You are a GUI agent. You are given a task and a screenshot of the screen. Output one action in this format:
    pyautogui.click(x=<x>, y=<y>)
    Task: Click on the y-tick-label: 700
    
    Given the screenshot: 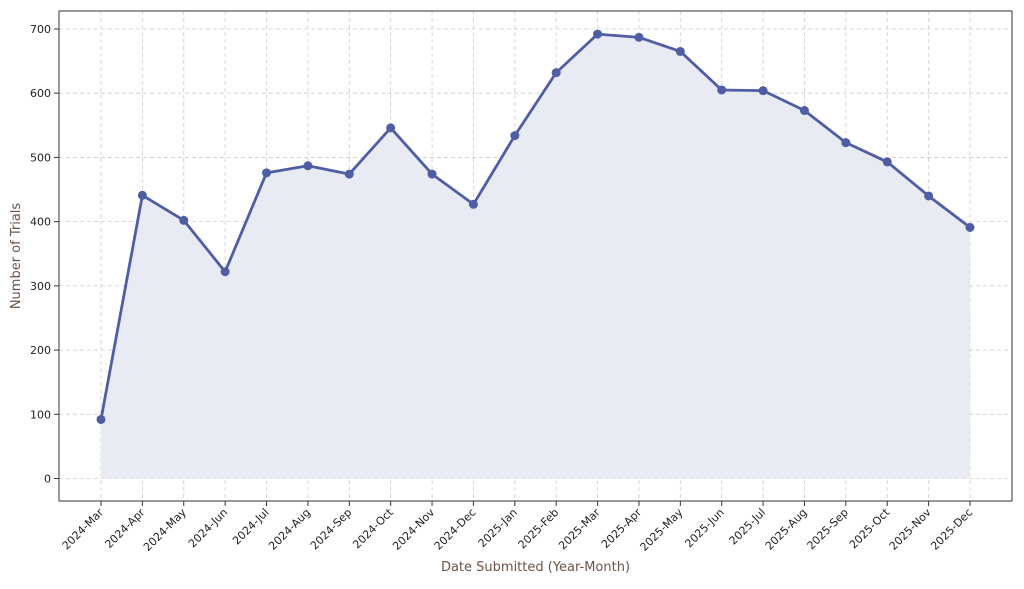 What is the action you would take?
    pyautogui.click(x=40, y=29)
    